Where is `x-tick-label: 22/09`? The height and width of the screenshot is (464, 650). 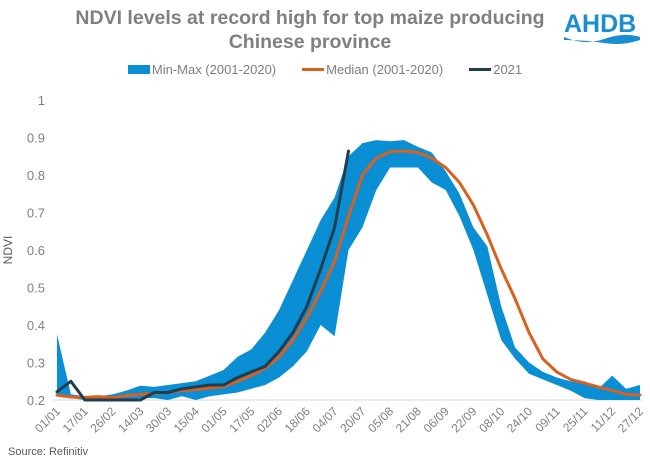
x-tick-label: 22/09 is located at coordinates (463, 419).